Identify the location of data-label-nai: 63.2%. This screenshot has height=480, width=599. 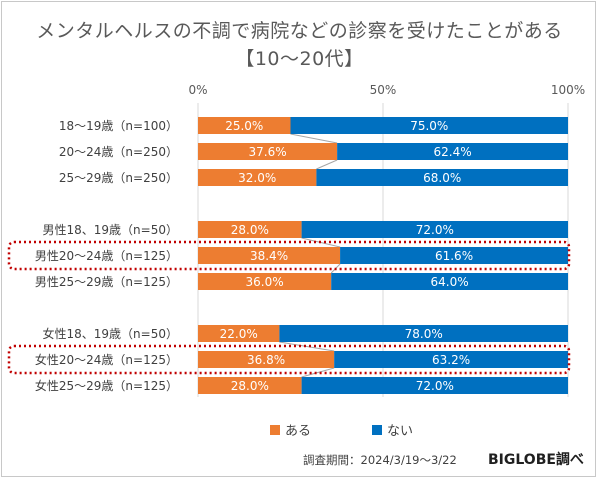
(451, 360).